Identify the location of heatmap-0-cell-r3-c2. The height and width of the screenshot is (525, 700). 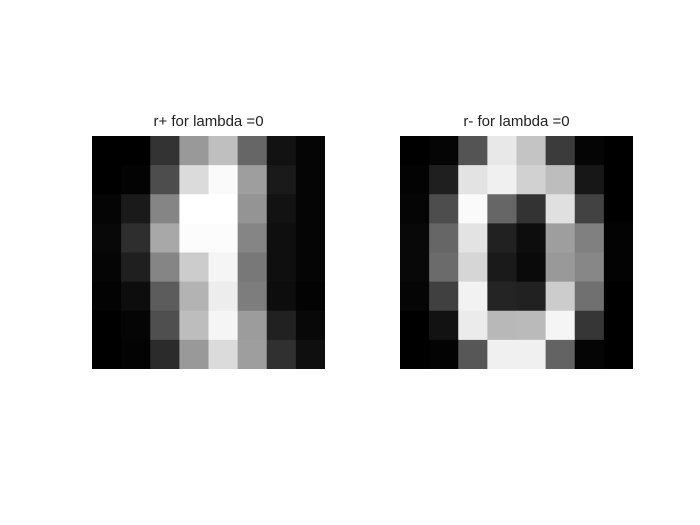
(165, 238).